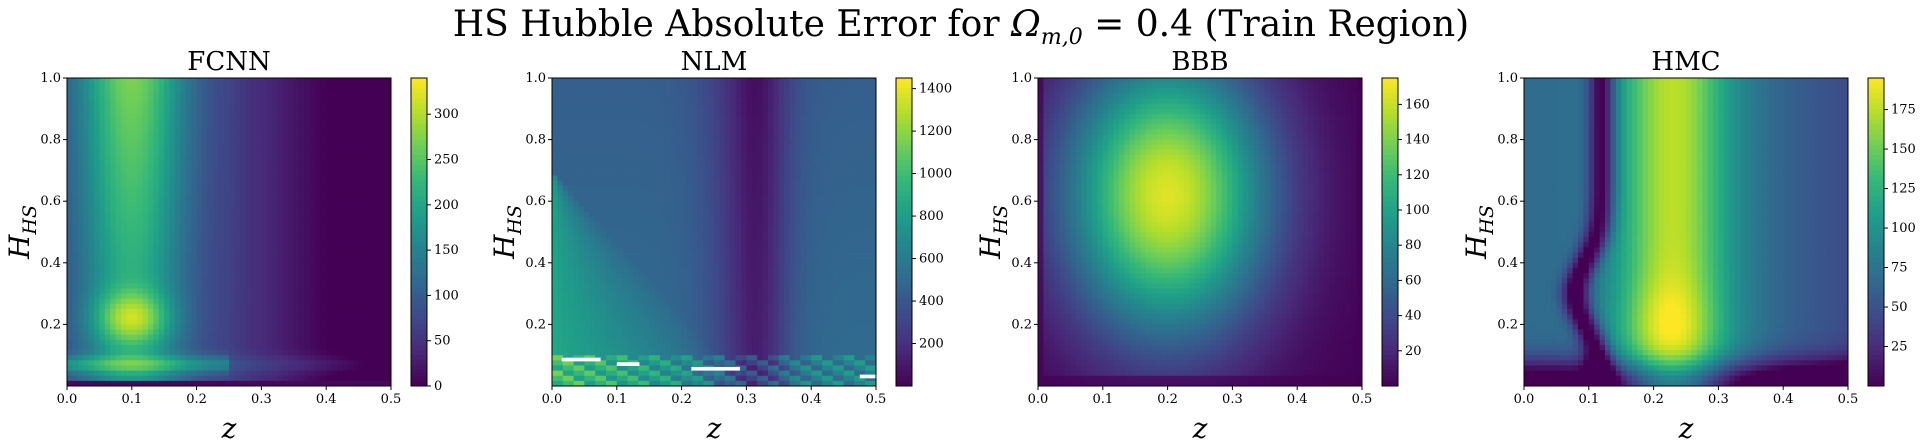  Describe the element at coordinates (419, 296) in the screenshot. I see `colorbar-segment` at that location.